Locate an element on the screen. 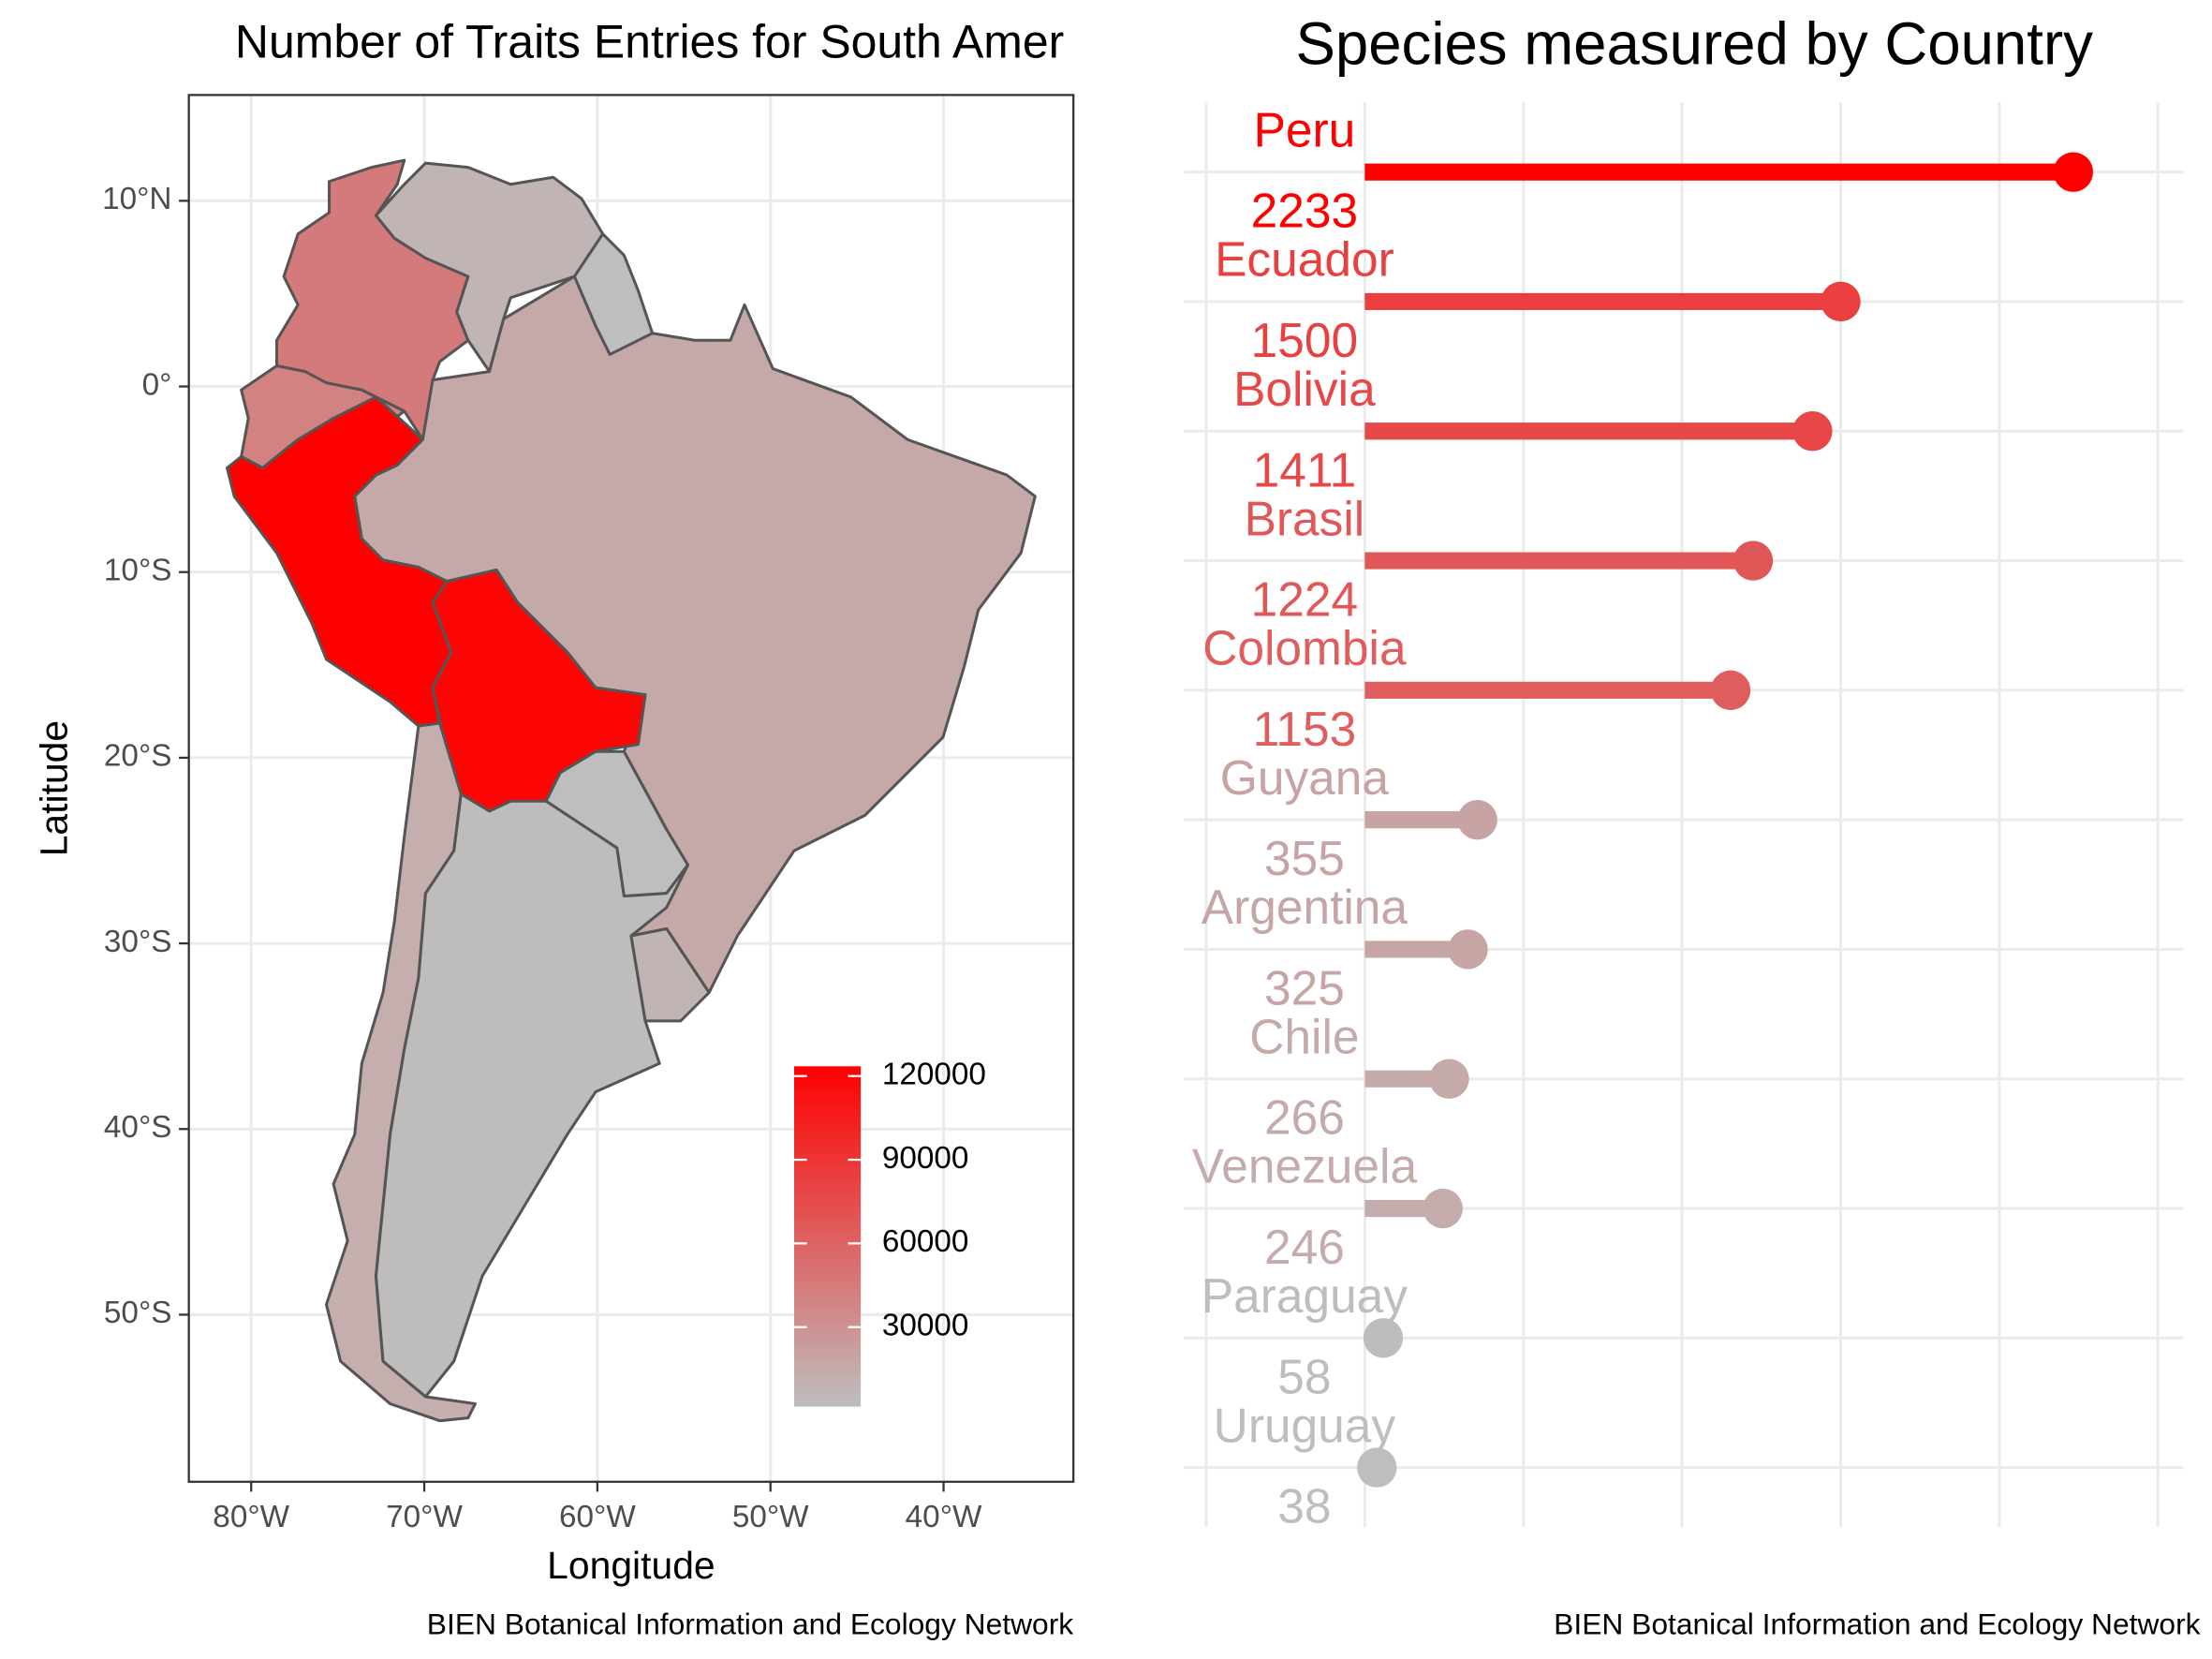  y-tick-label: 10°S is located at coordinates (138, 571).